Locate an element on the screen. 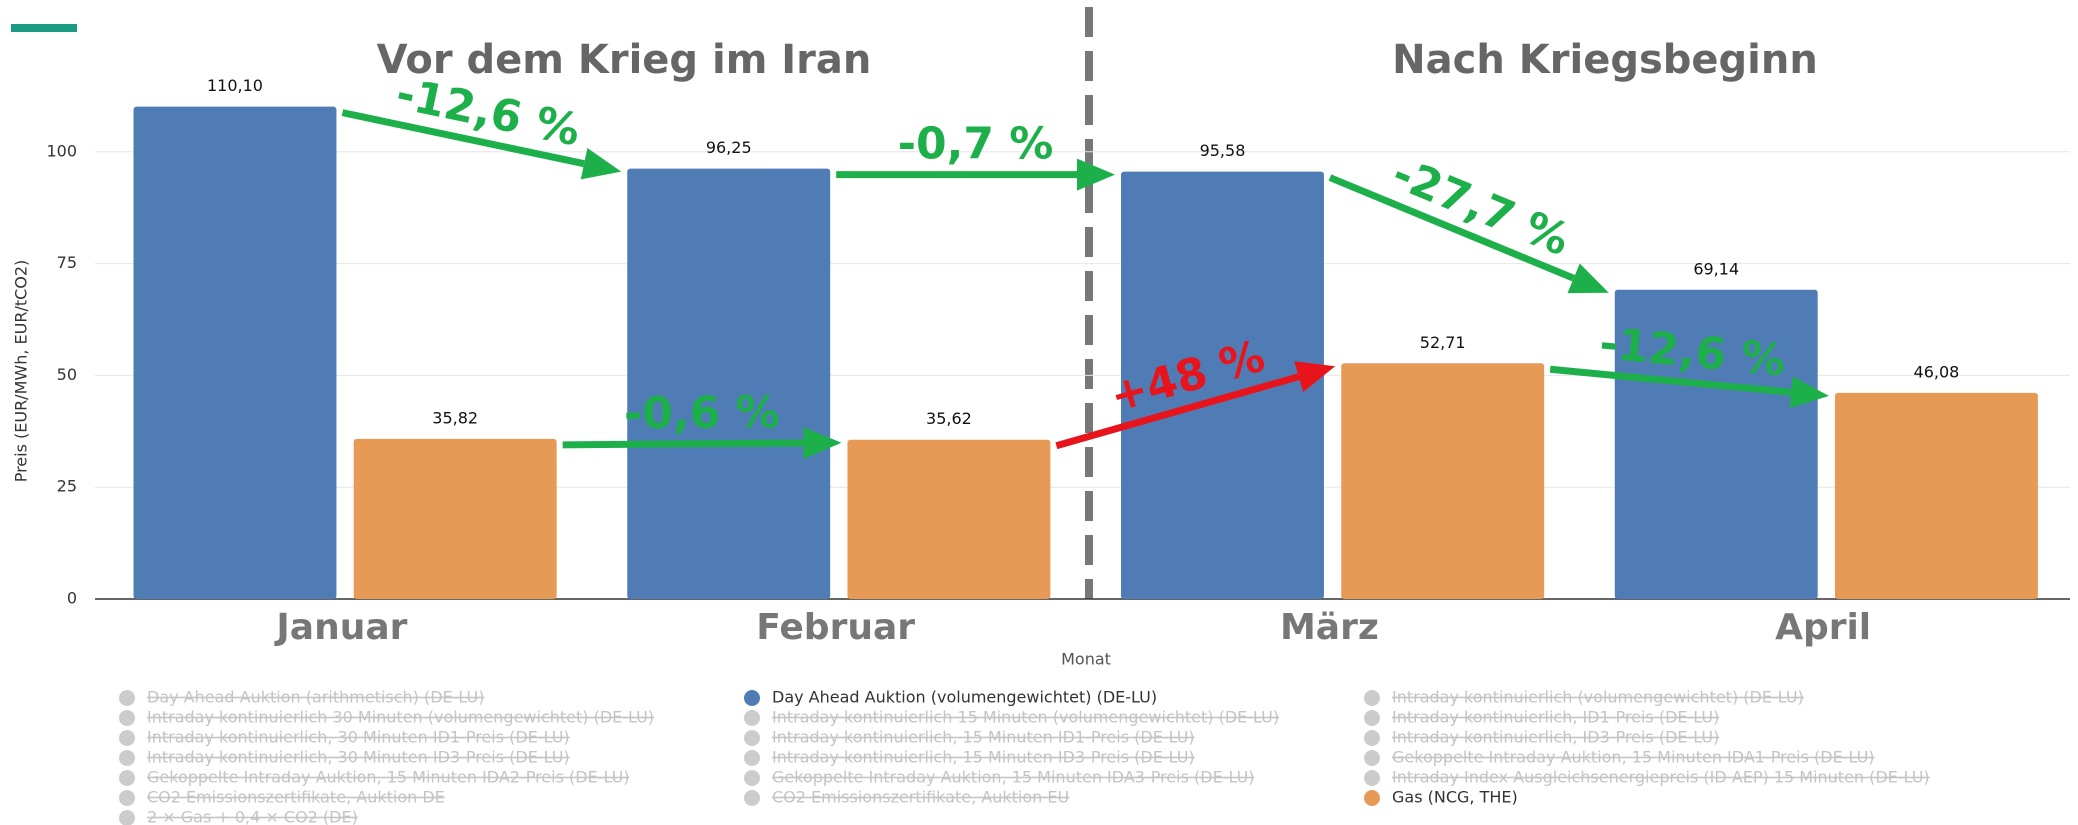 The height and width of the screenshot is (825, 2078). annotation: -0,7 % is located at coordinates (976, 144).